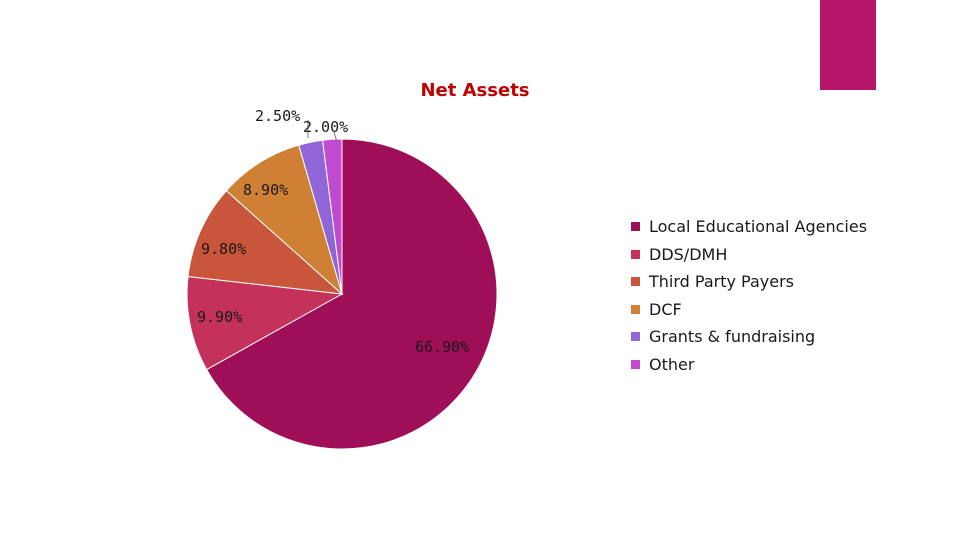  What do you see at coordinates (223, 249) in the screenshot?
I see `data-label: 9.80%` at bounding box center [223, 249].